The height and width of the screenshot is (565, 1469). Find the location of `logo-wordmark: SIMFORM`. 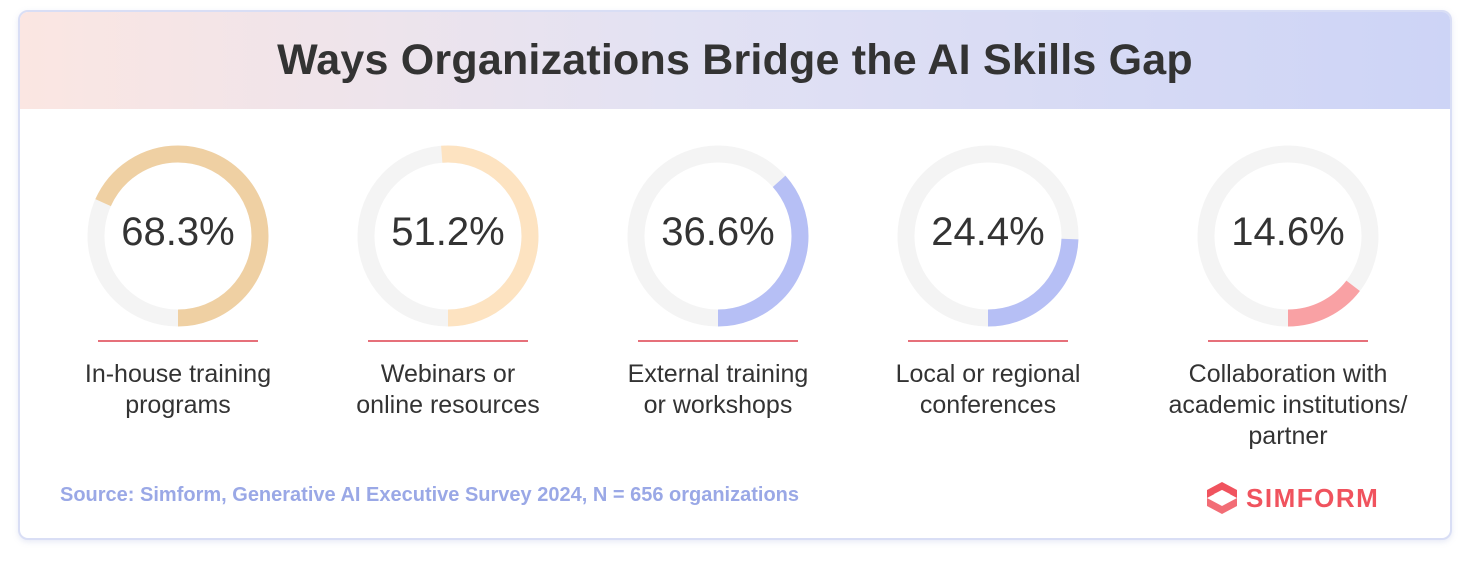

logo-wordmark: SIMFORM is located at coordinates (1313, 497).